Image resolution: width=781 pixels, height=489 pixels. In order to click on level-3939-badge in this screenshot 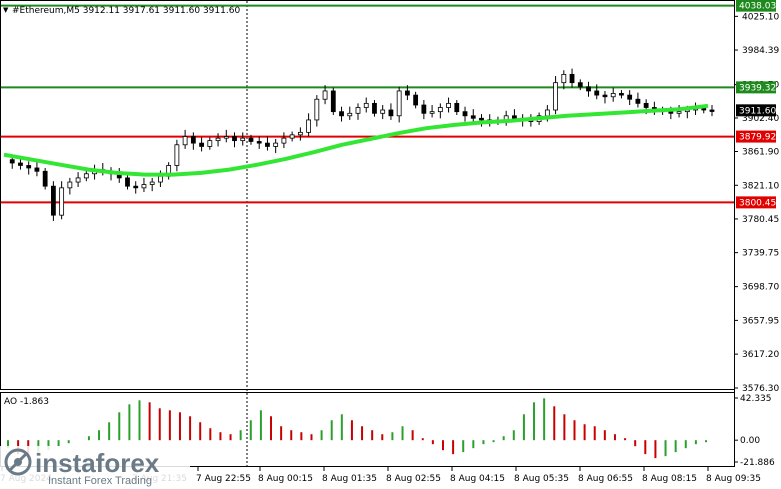, I will do `click(756, 87)`.